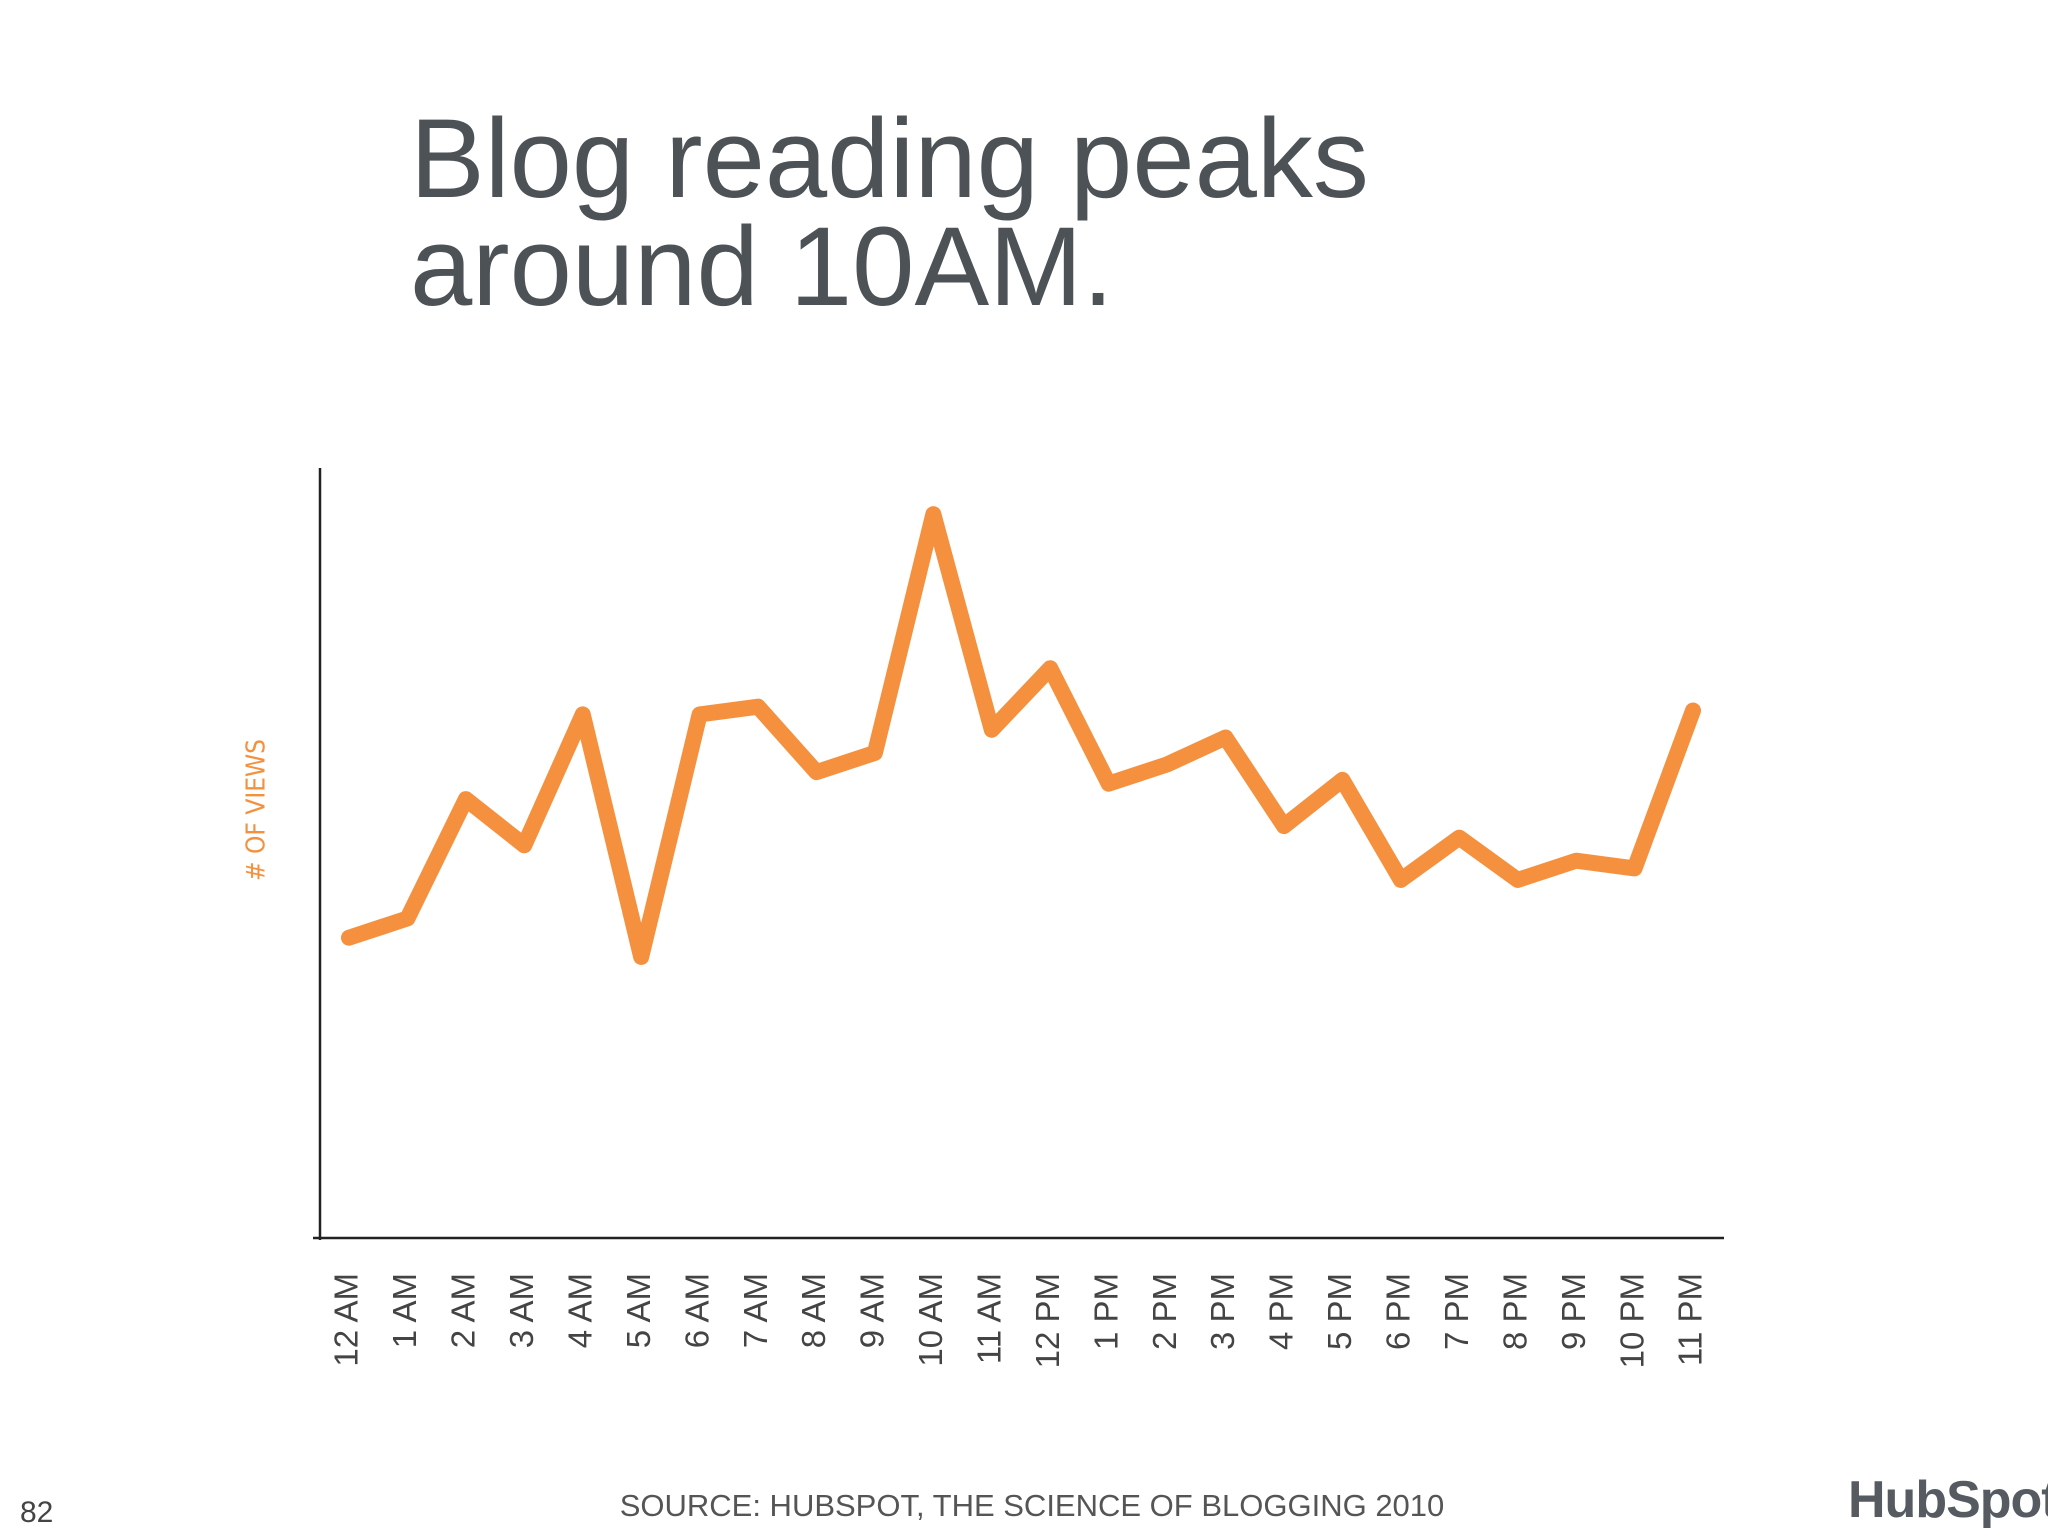  I want to click on x-tick-label: 7 AM, so click(755, 1310).